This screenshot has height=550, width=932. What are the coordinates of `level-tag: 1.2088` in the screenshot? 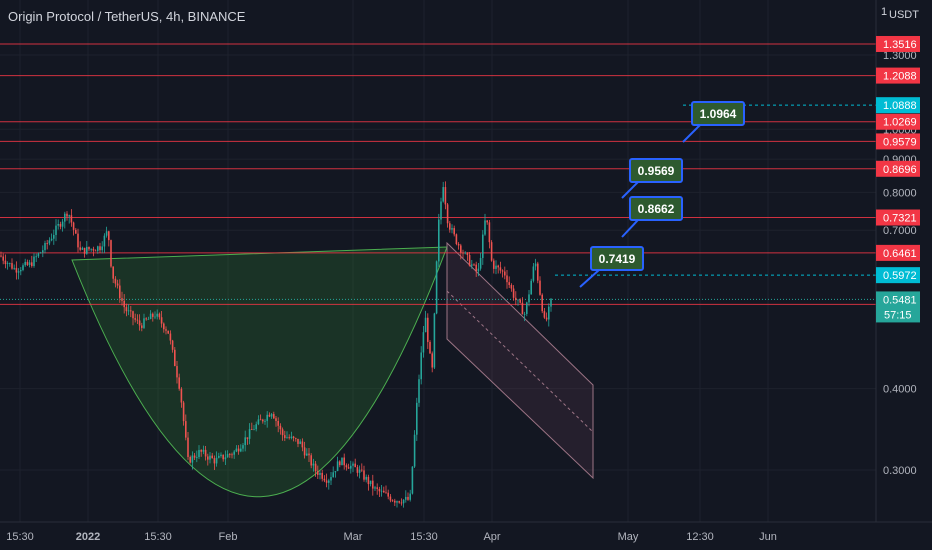 It's located at (898, 75).